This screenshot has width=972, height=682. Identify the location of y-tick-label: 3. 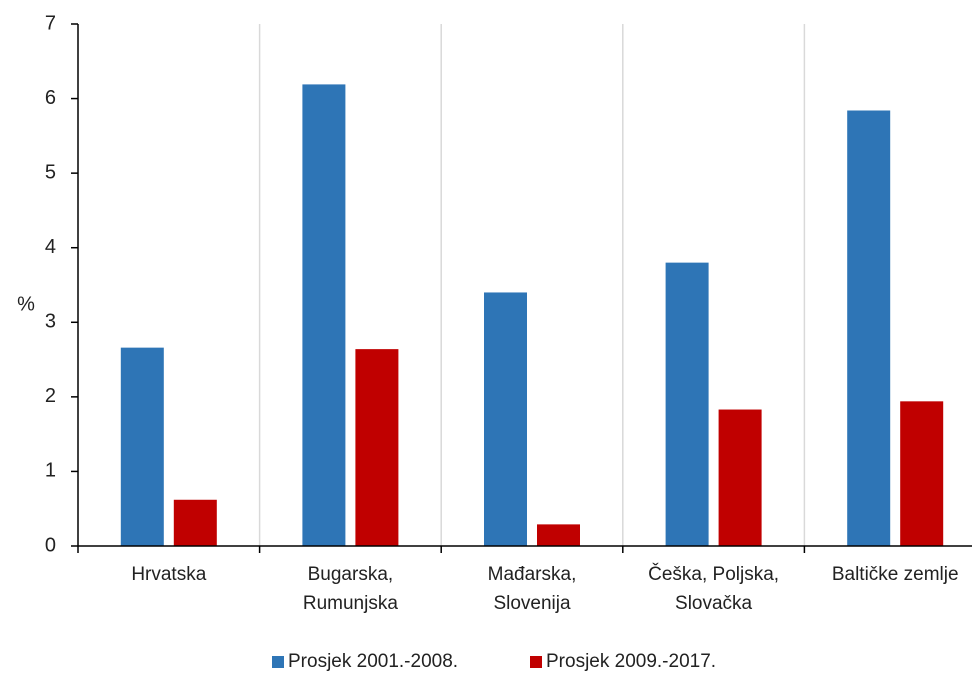
(50, 322).